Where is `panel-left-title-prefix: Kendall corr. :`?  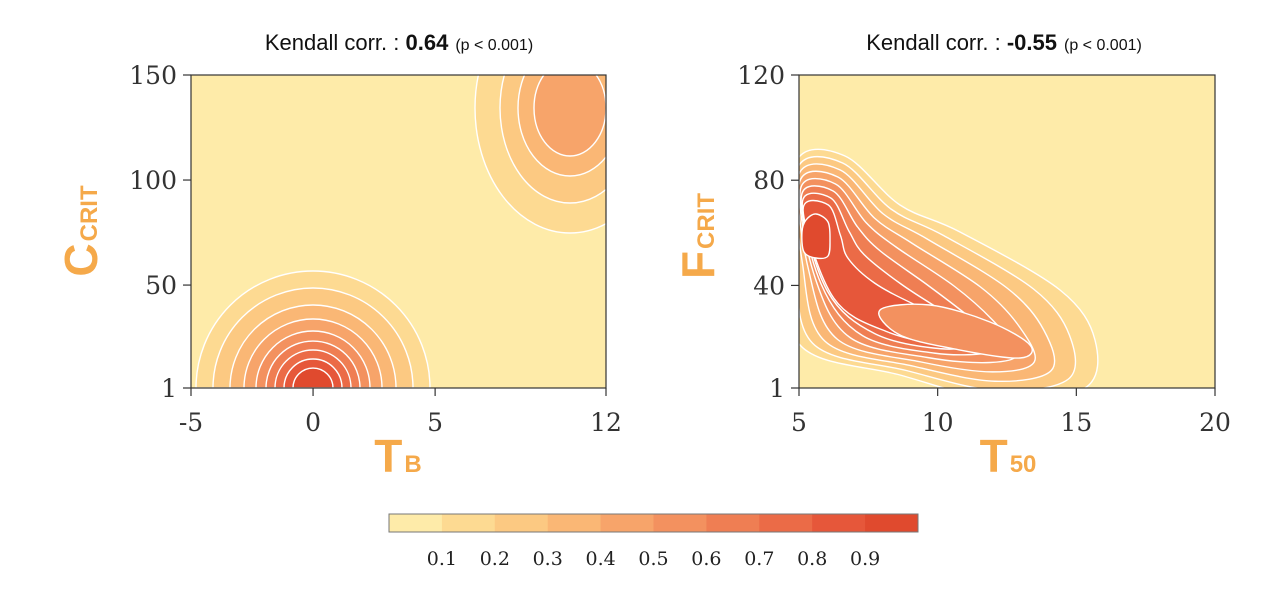 panel-left-title-prefix: Kendall corr. : is located at coordinates (335, 42).